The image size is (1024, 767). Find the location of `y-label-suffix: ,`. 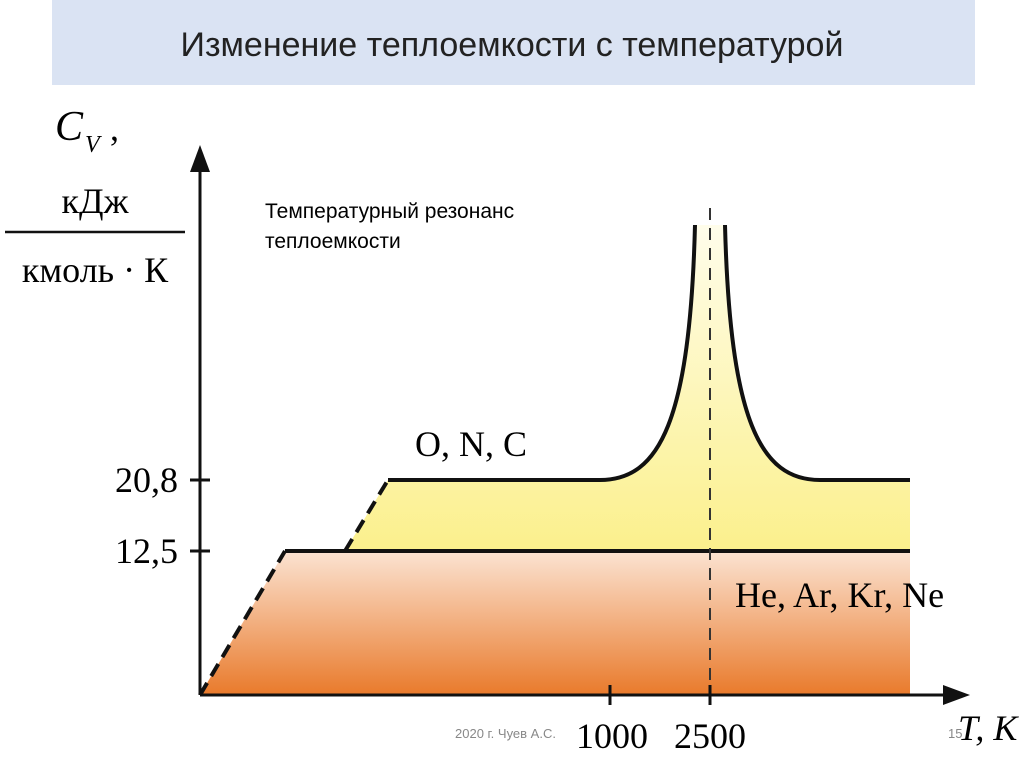

y-label-suffix: , is located at coordinates (114, 128).